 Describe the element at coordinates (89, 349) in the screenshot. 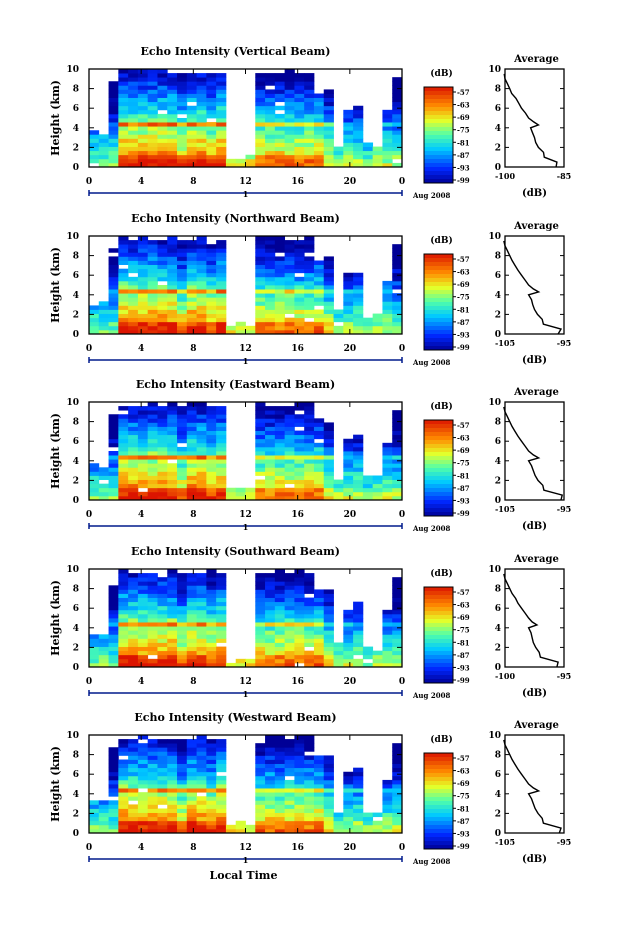

I see `x-tick-label: 0` at that location.